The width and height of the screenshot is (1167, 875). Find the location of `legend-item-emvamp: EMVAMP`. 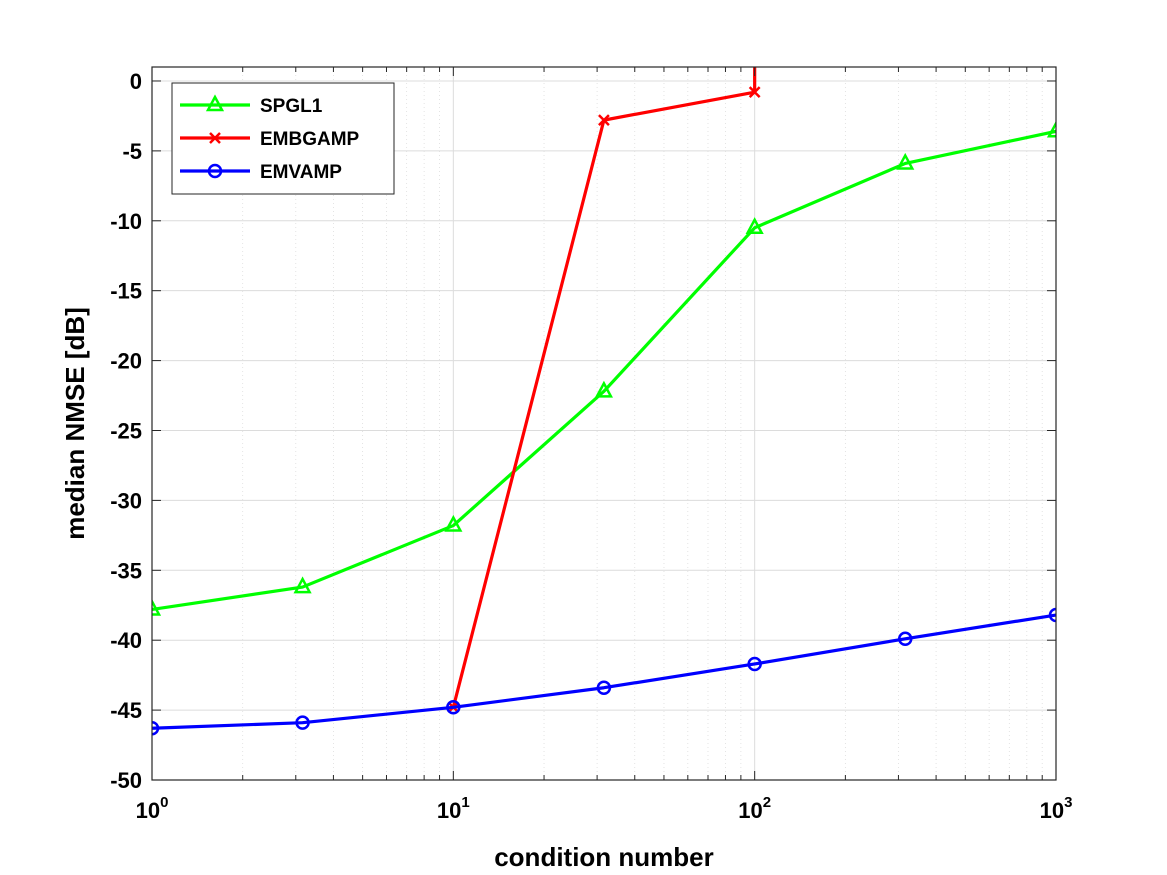

legend-item-emvamp: EMVAMP is located at coordinates (261, 172).